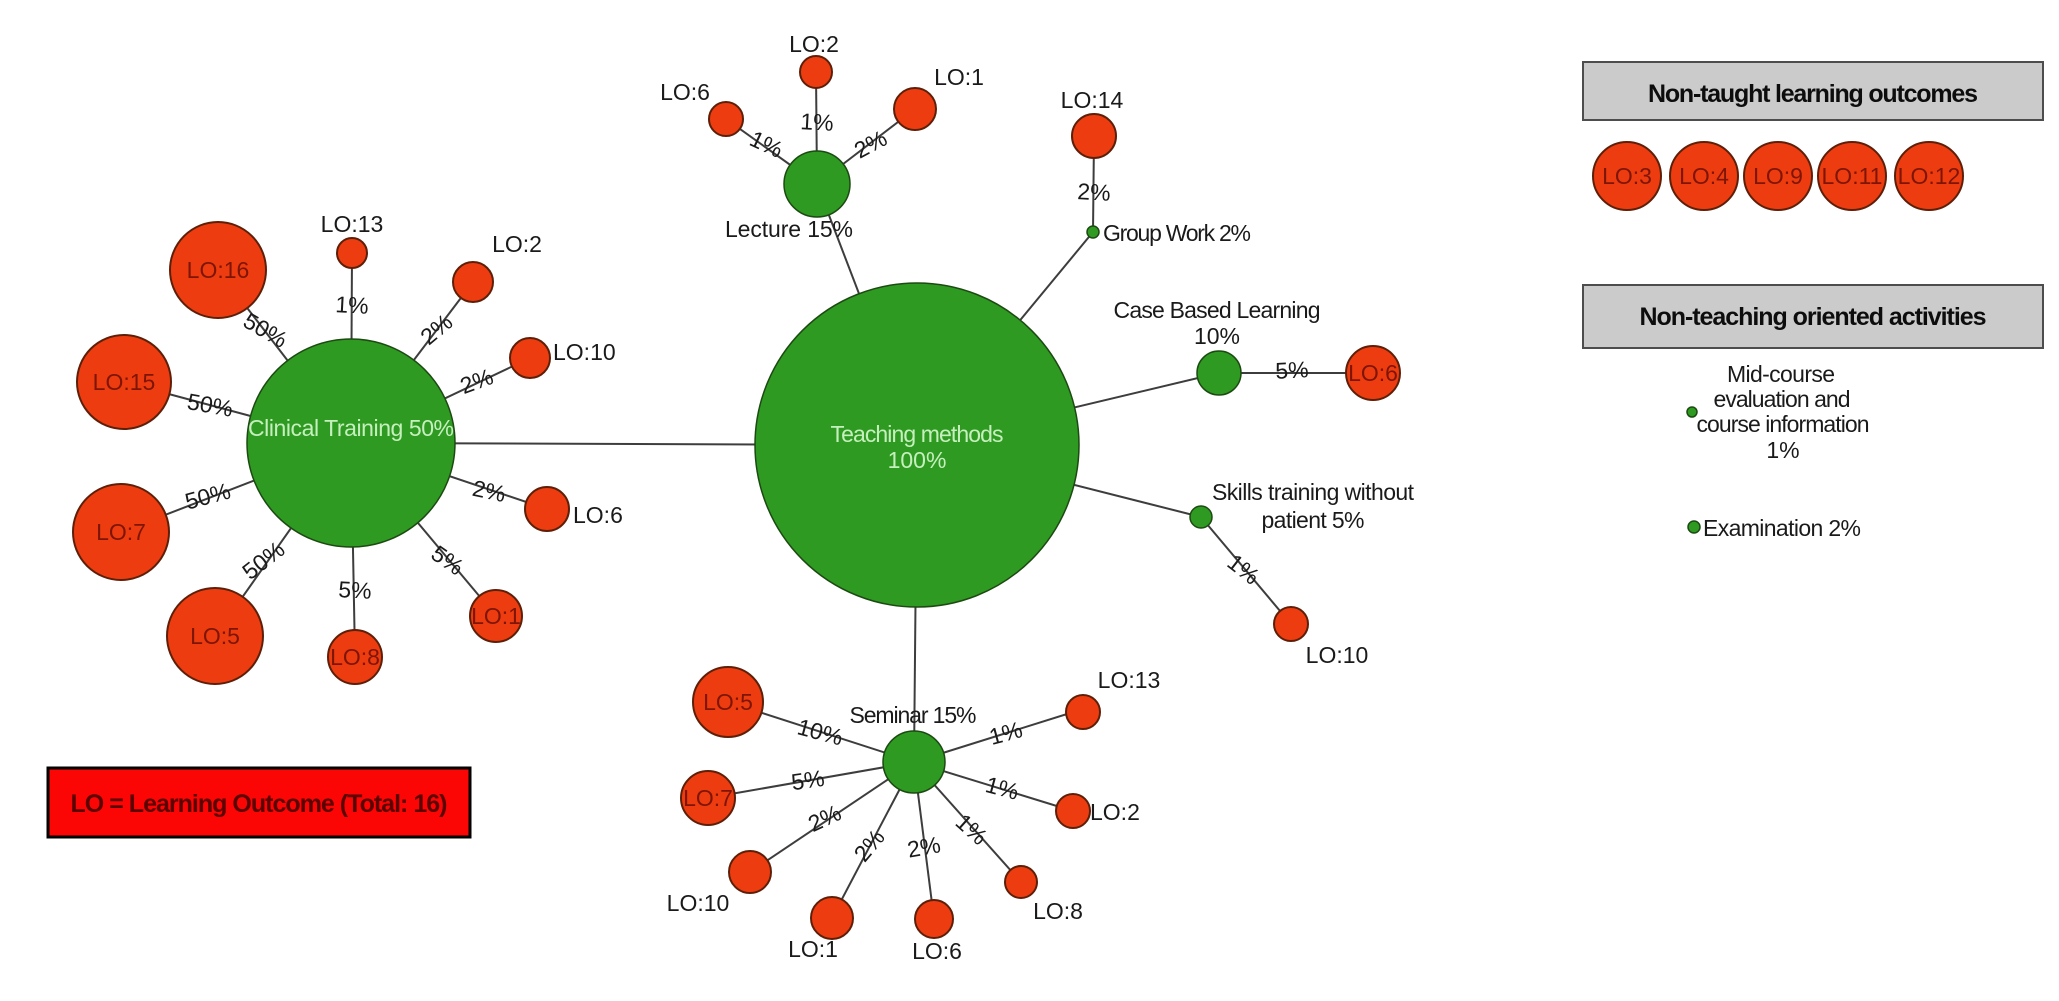  I want to click on lecture-lo1-label: LO:1, so click(959, 77).